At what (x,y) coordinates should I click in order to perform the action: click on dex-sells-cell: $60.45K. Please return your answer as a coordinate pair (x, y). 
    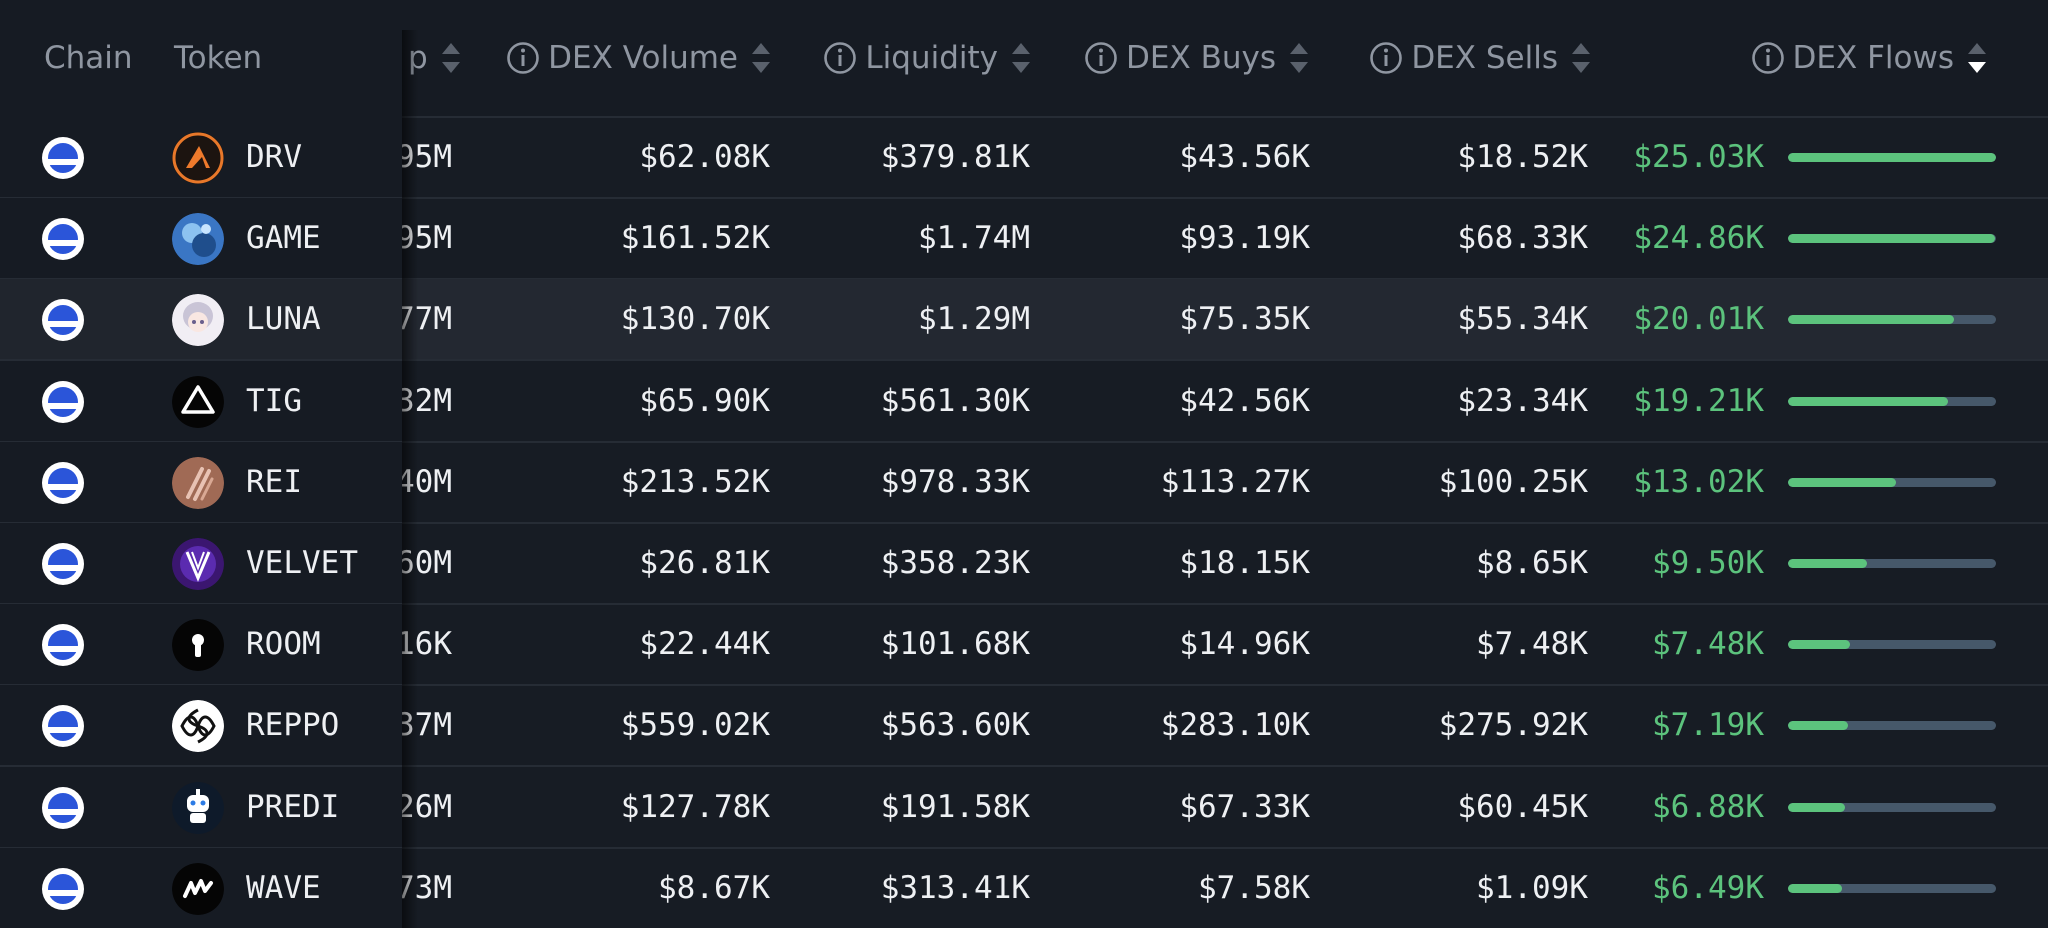
    Looking at the image, I should click on (1522, 806).